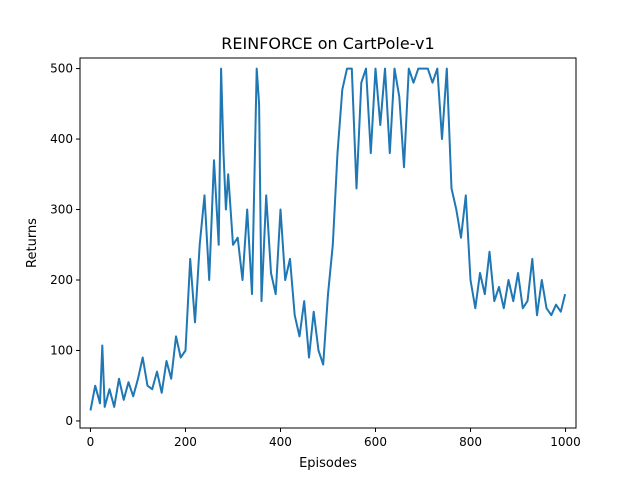  What do you see at coordinates (61, 280) in the screenshot?
I see `y-tick-label: 200` at bounding box center [61, 280].